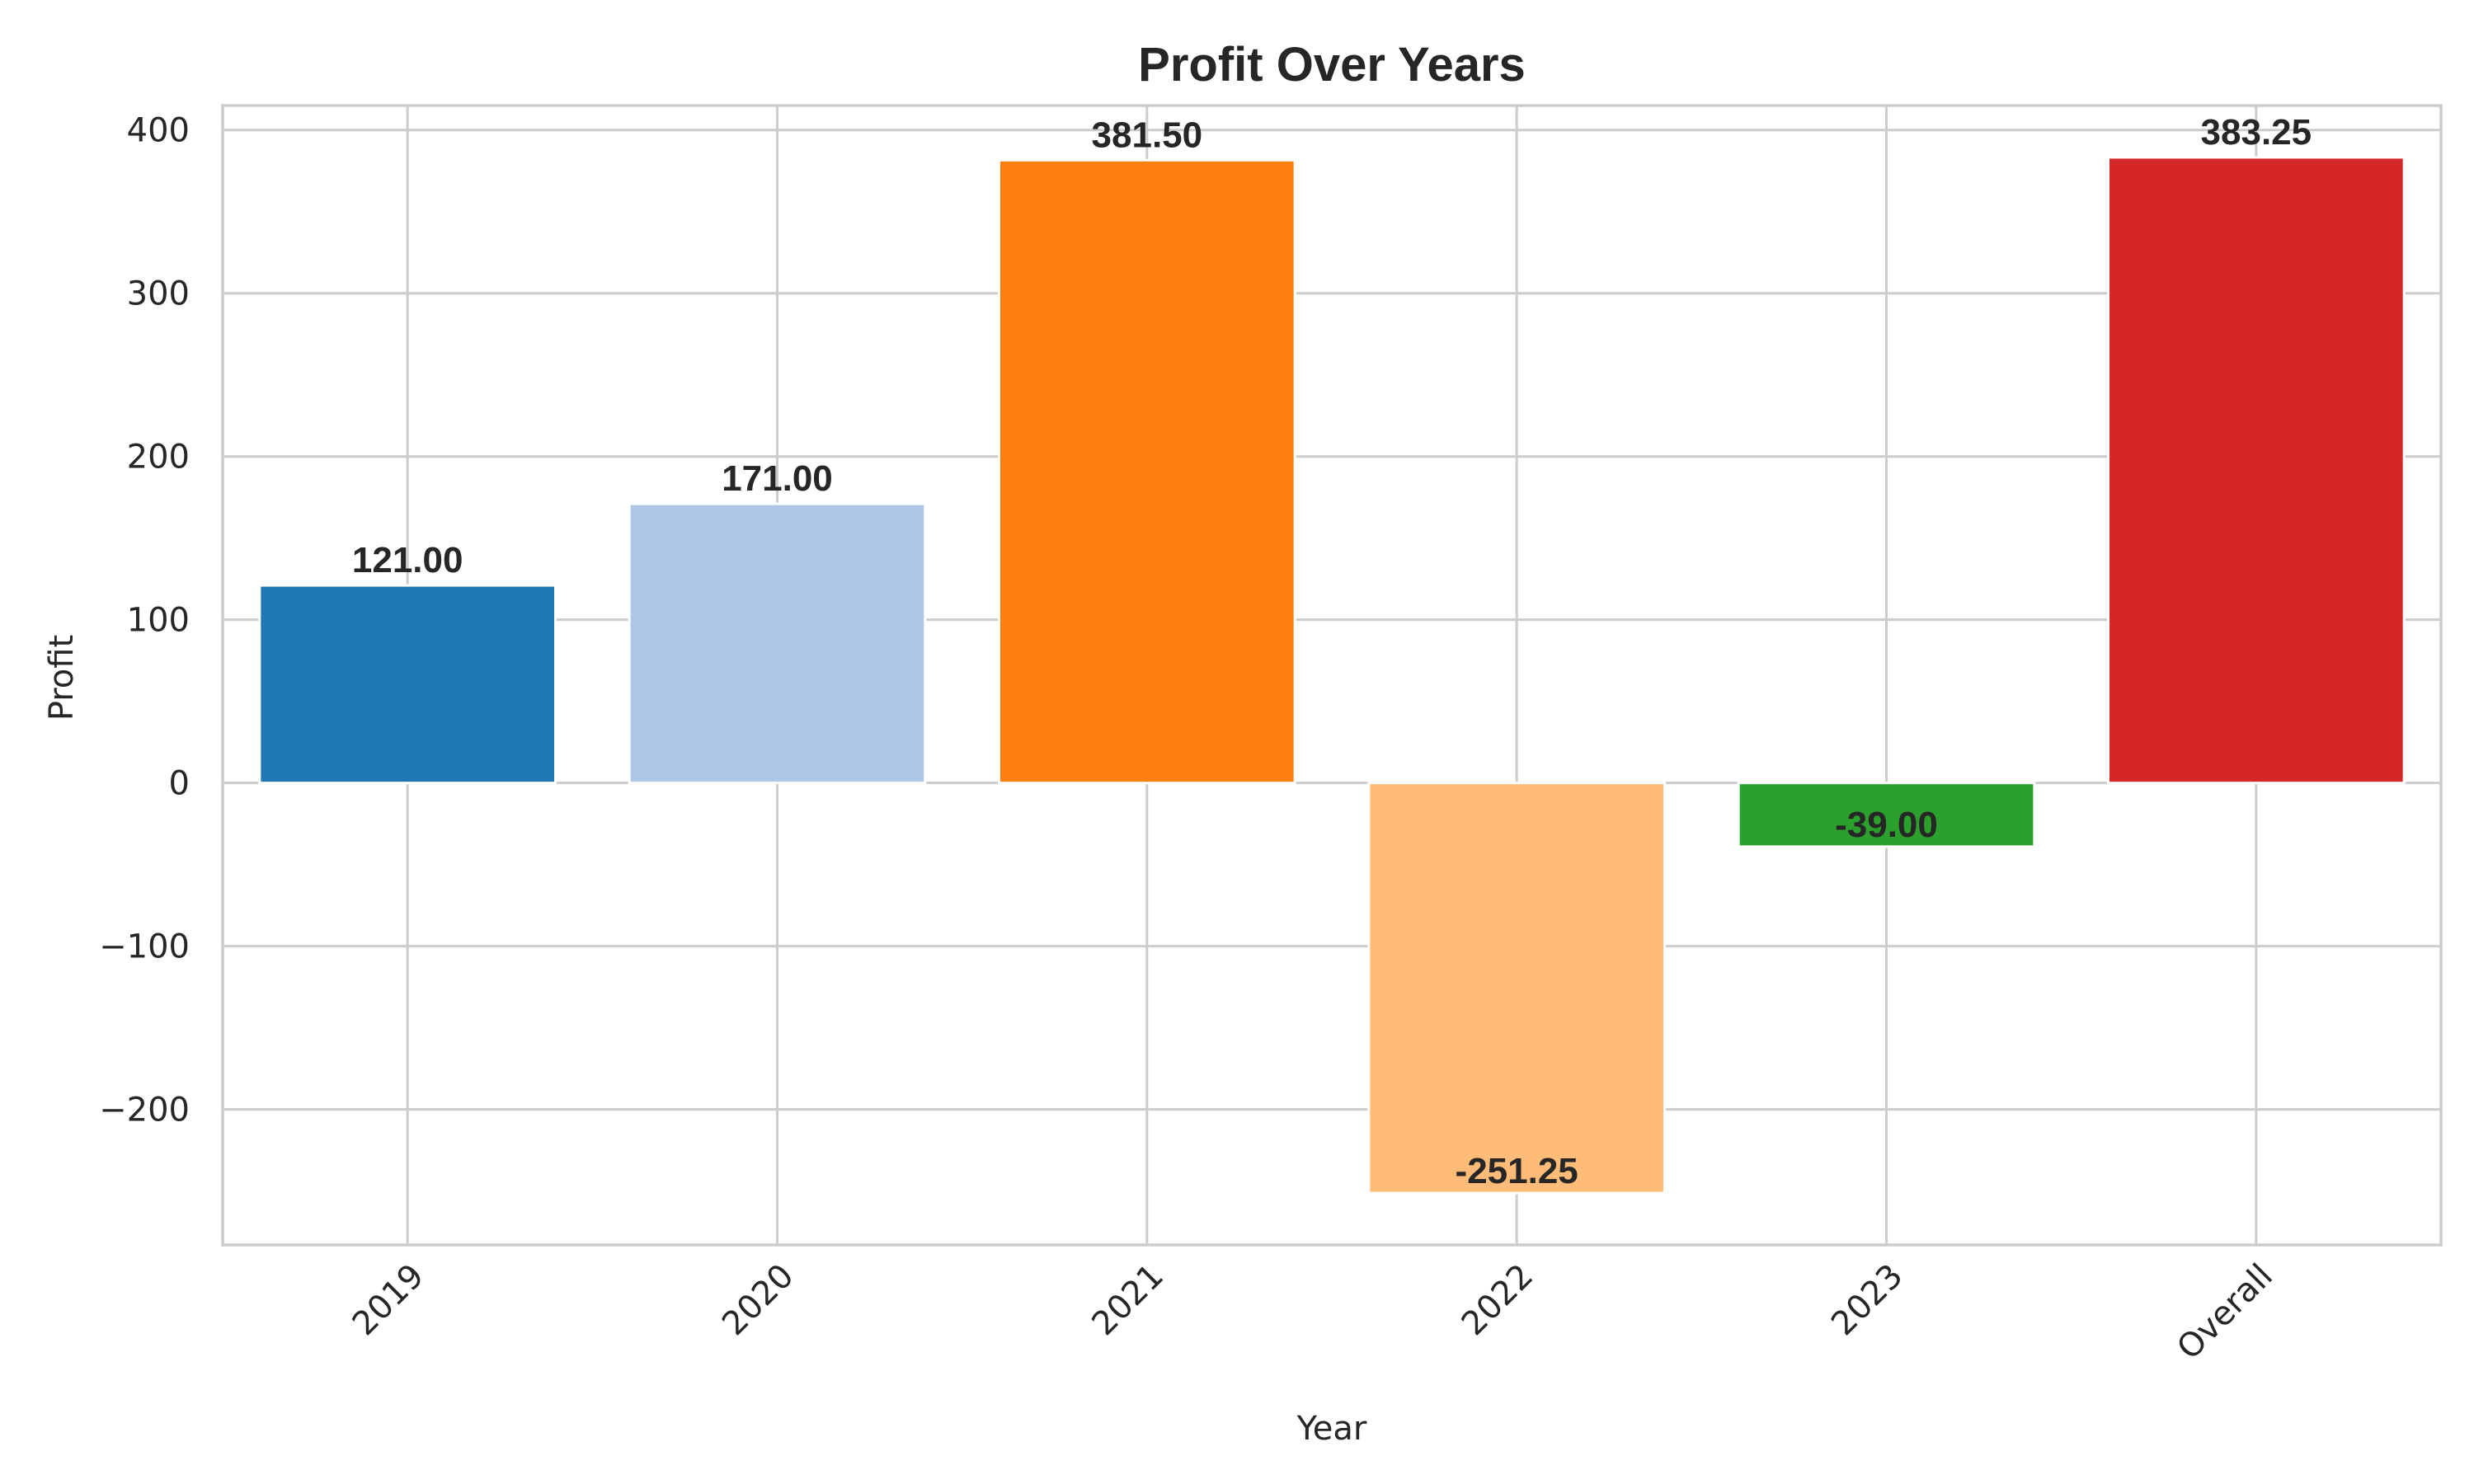  What do you see at coordinates (1498, 1300) in the screenshot?
I see `x-tick-label: 2022` at bounding box center [1498, 1300].